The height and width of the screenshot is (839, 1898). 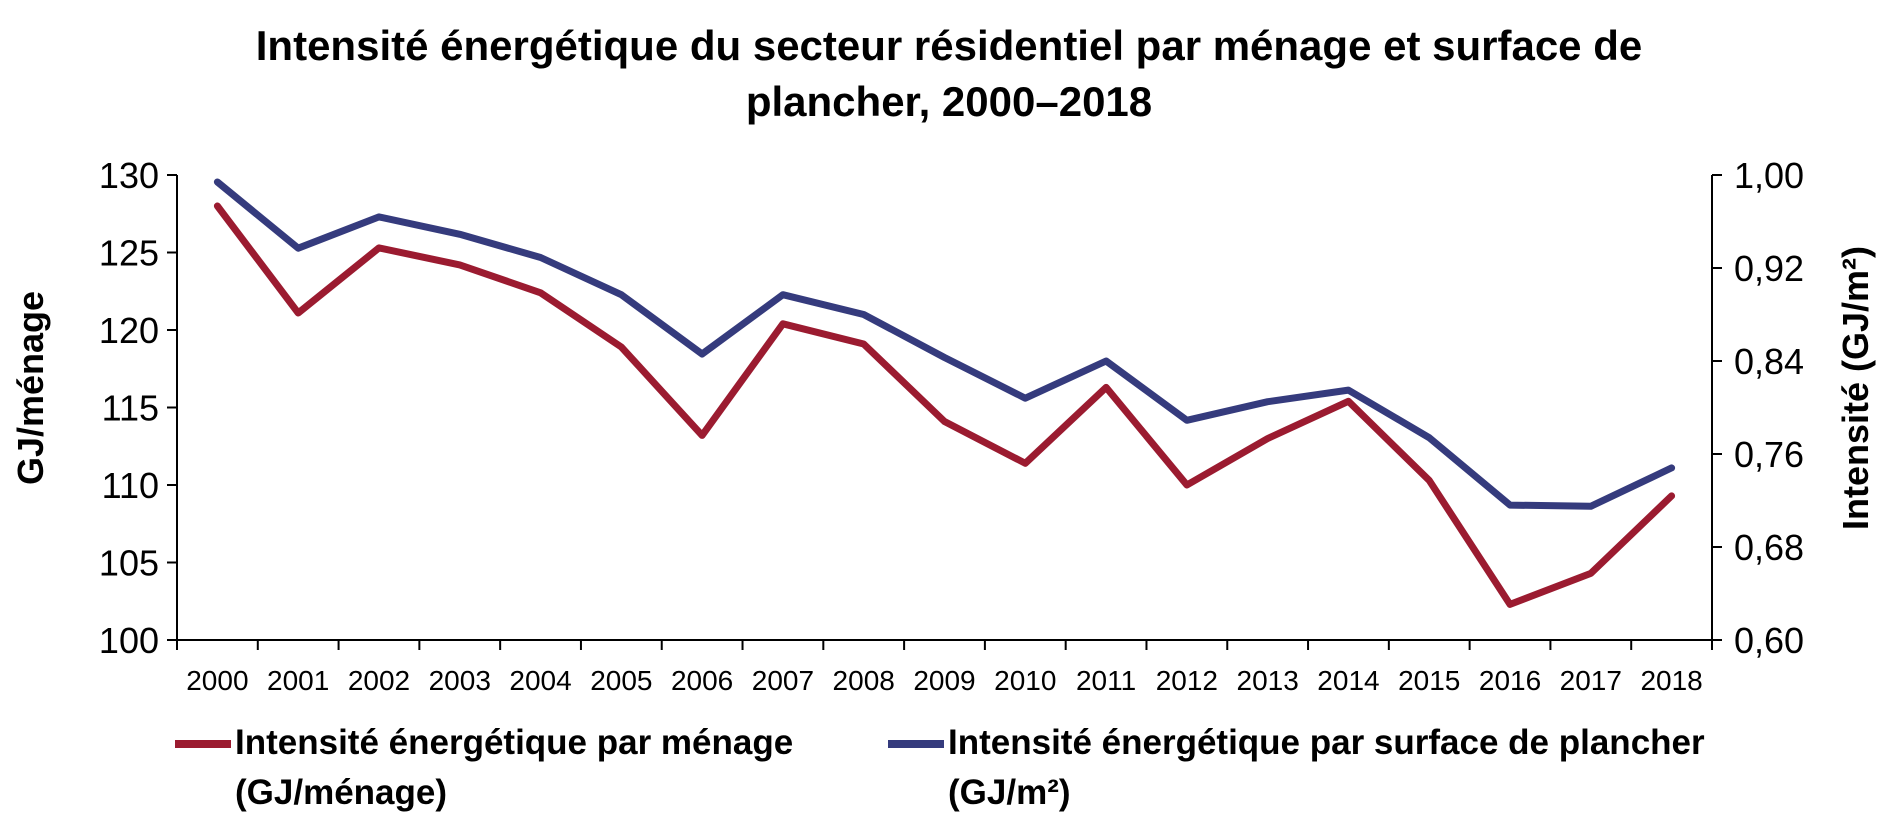 What do you see at coordinates (621, 680) in the screenshot?
I see `x-tick-label: 2005` at bounding box center [621, 680].